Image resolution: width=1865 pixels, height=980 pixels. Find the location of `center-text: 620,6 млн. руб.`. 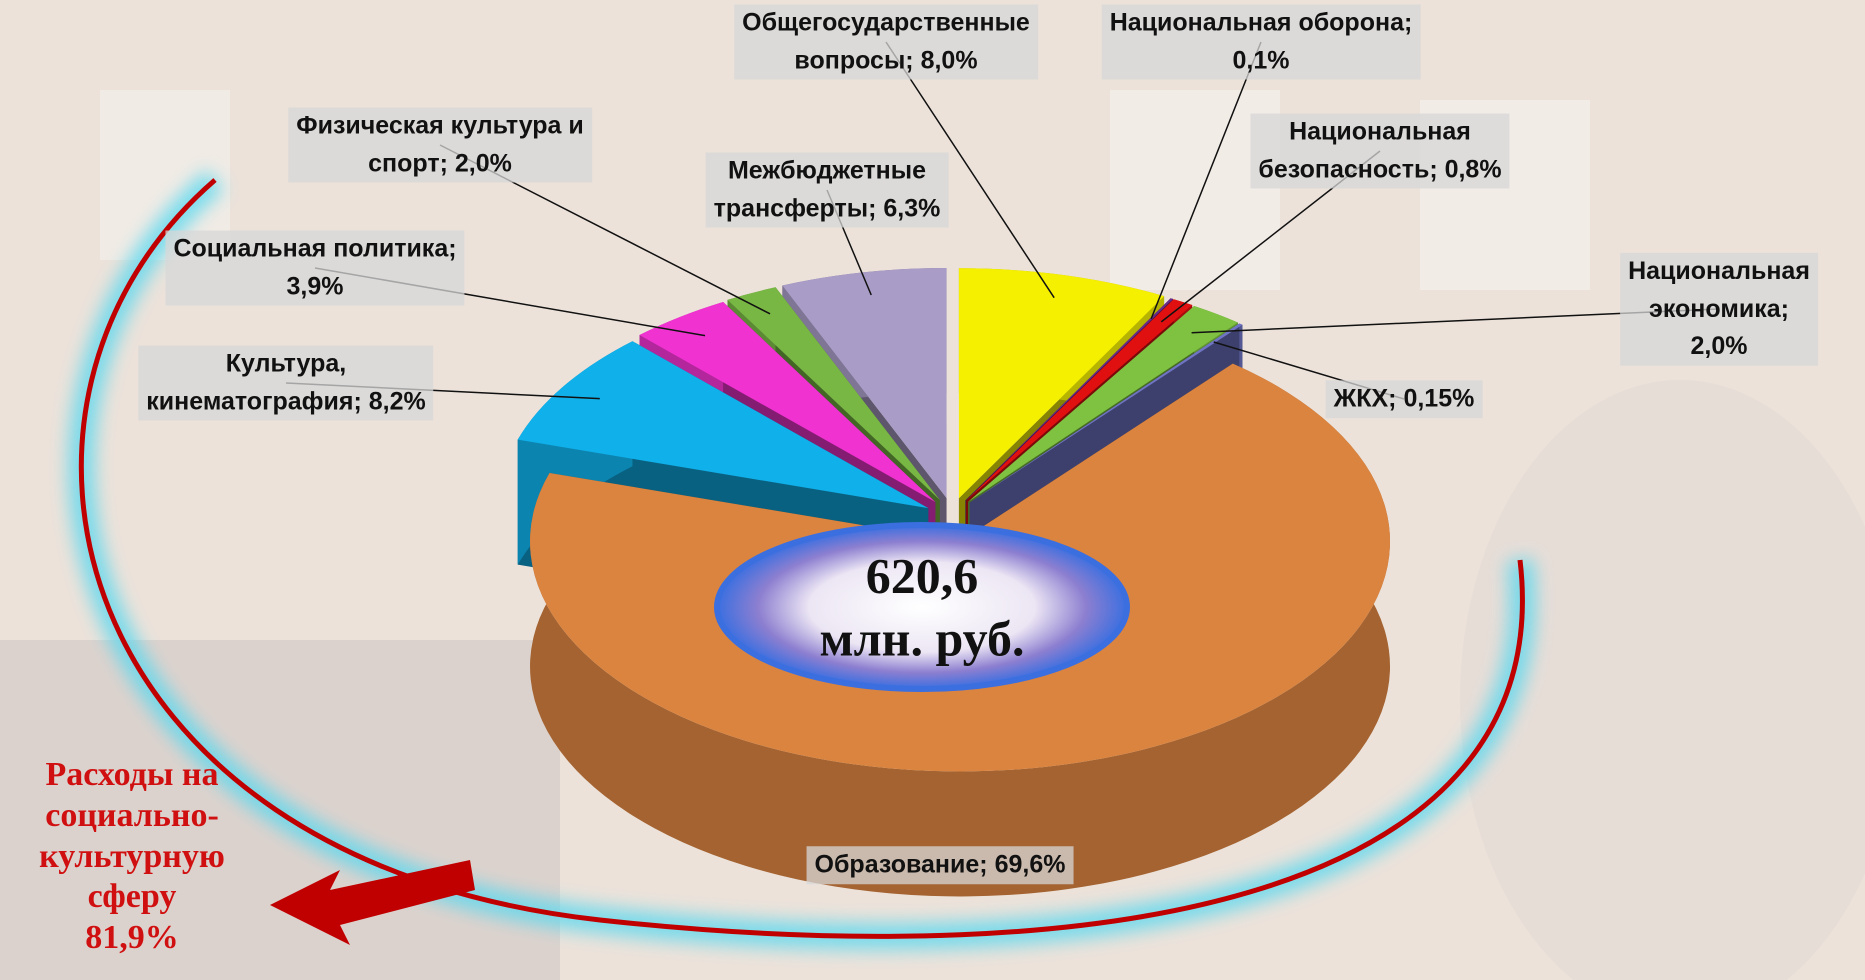

center-text: 620,6 млн. руб. is located at coordinates (922, 607).